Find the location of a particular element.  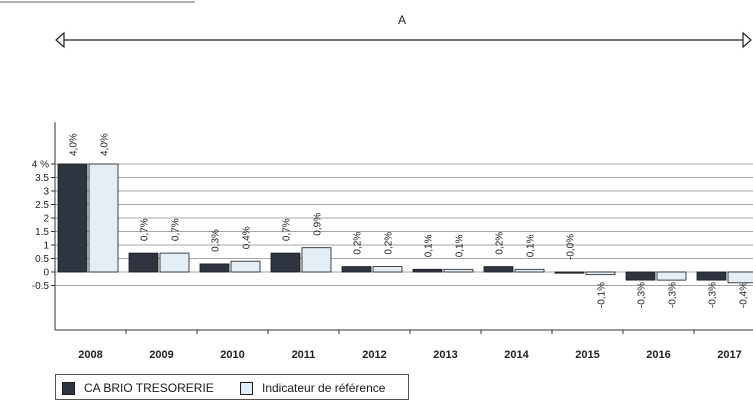

arrow-left-head is located at coordinates (60, 40).